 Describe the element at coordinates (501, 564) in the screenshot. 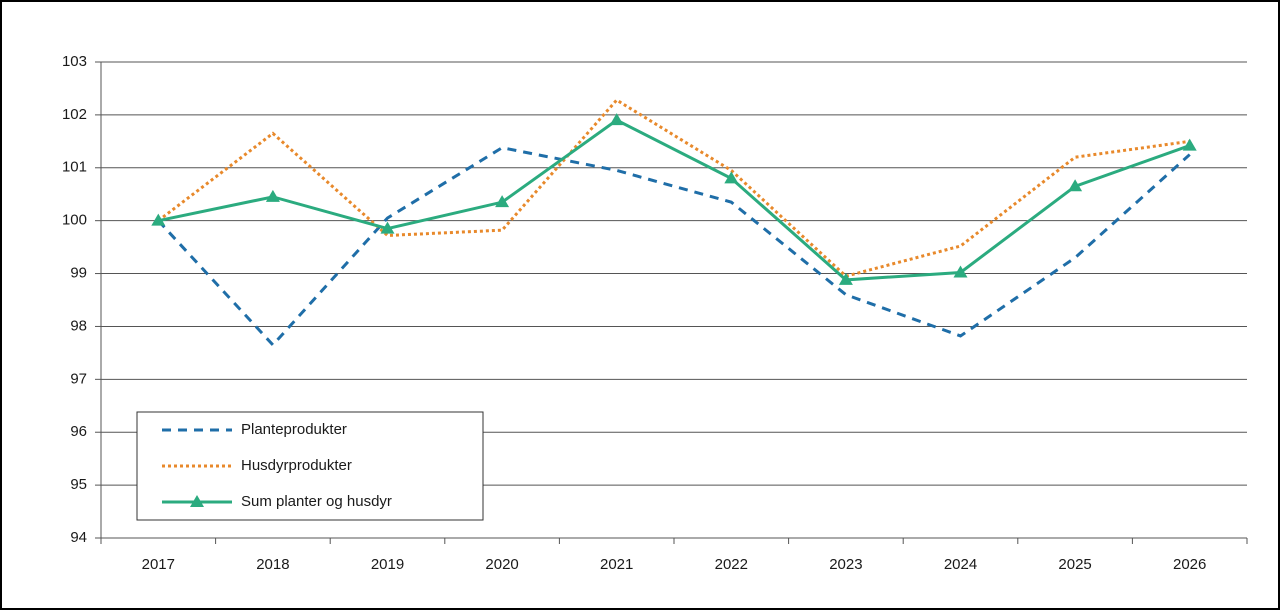

I see `x-tick-label: 2020` at that location.